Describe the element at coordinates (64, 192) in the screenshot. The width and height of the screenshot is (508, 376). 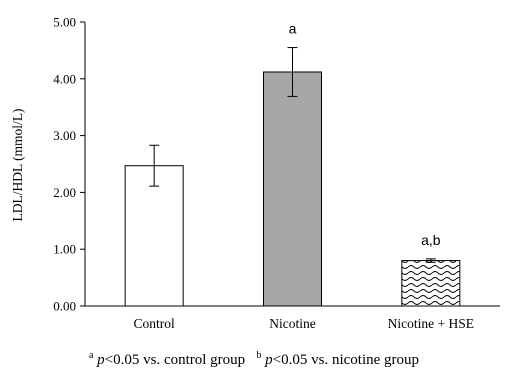
I see `y-tick-label: 2.00` at that location.